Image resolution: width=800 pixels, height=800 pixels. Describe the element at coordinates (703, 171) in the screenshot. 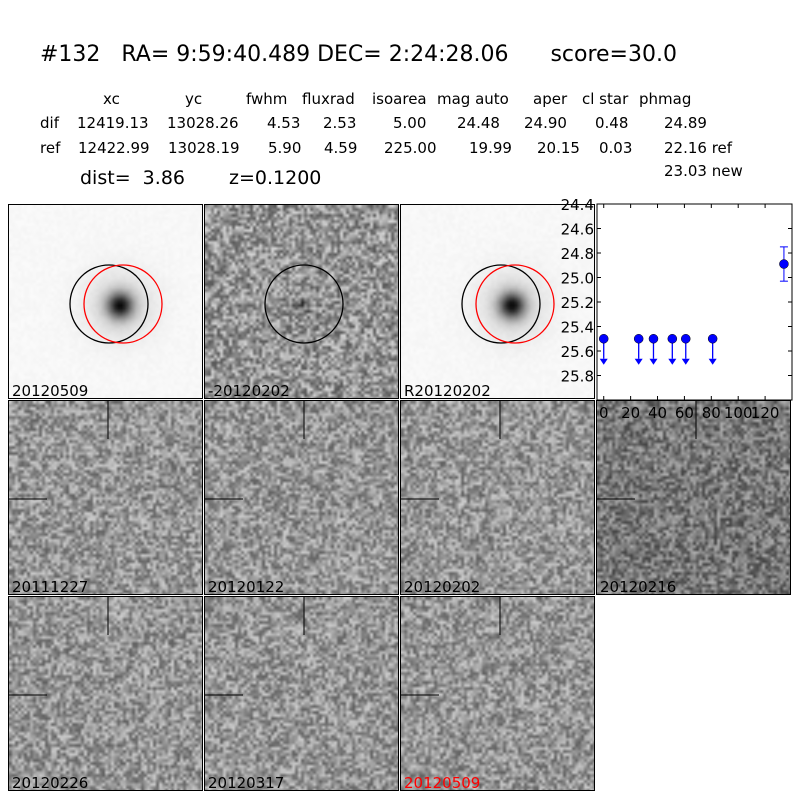

I see `new-mag: 23.03 new` at that location.